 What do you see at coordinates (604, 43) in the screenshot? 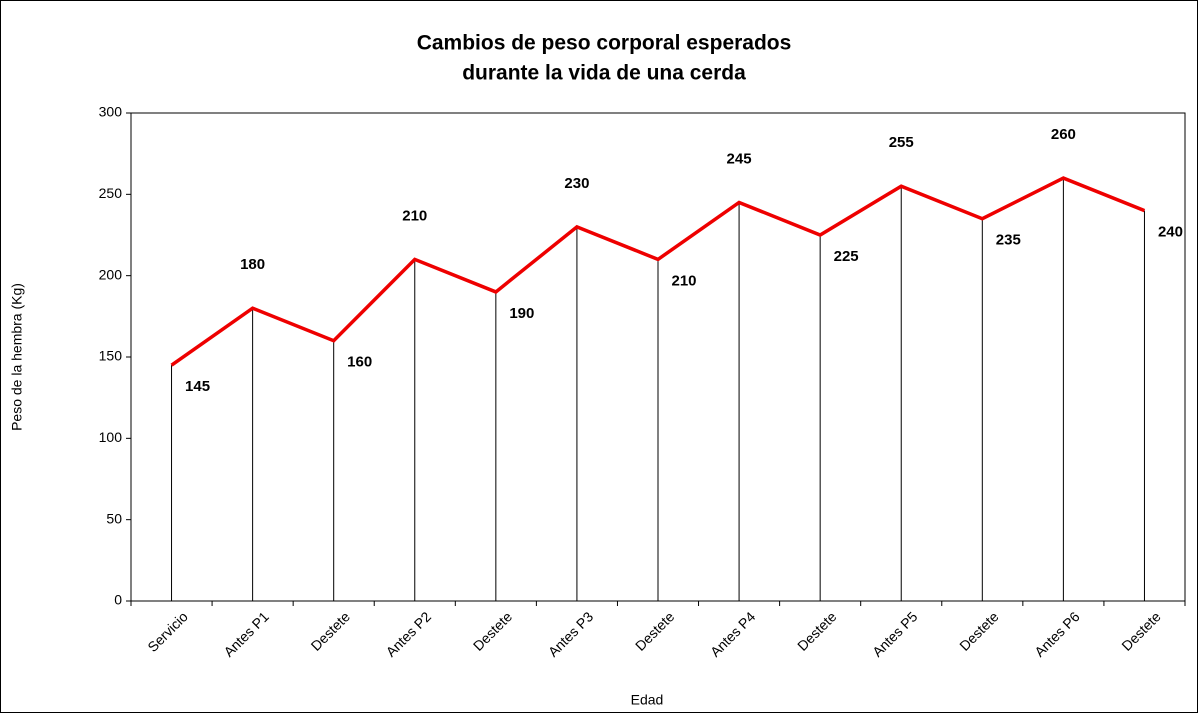
I see `chart-title: Cambios de peso corporal esperados` at bounding box center [604, 43].